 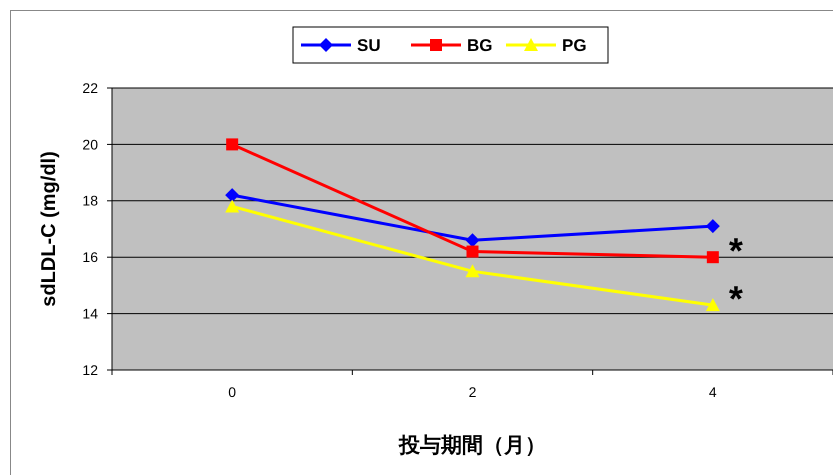 What do you see at coordinates (472, 445) in the screenshot?
I see `x-axis-title: 投与期間（月）` at bounding box center [472, 445].